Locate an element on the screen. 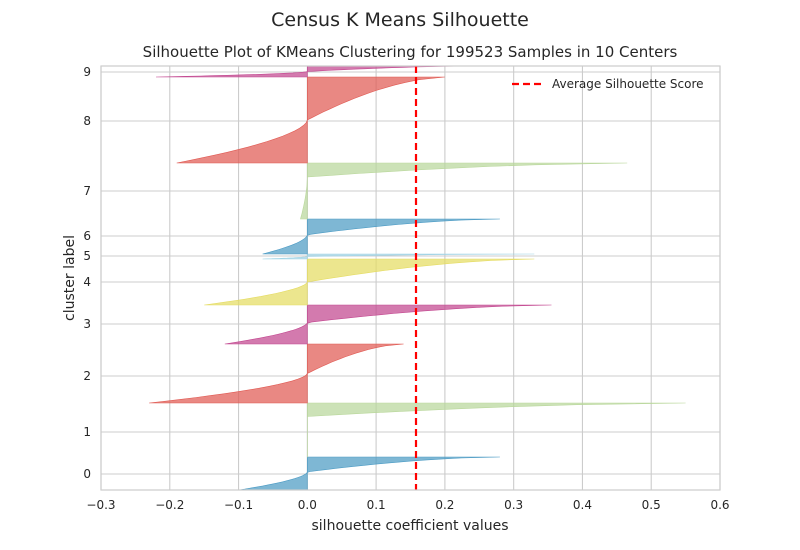 The width and height of the screenshot is (800, 550). x-tick-label: −0.1 is located at coordinates (238, 505).